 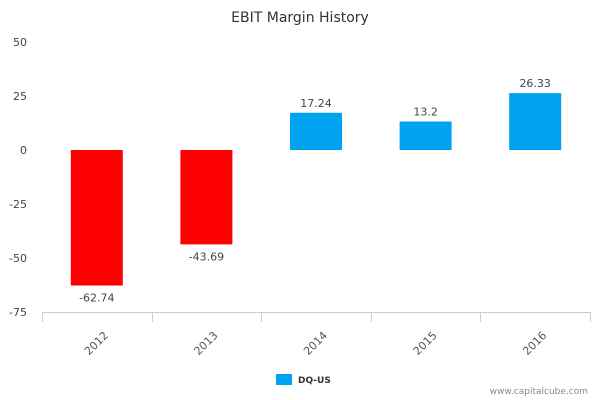 I want to click on data-label: 13.2, so click(x=425, y=111).